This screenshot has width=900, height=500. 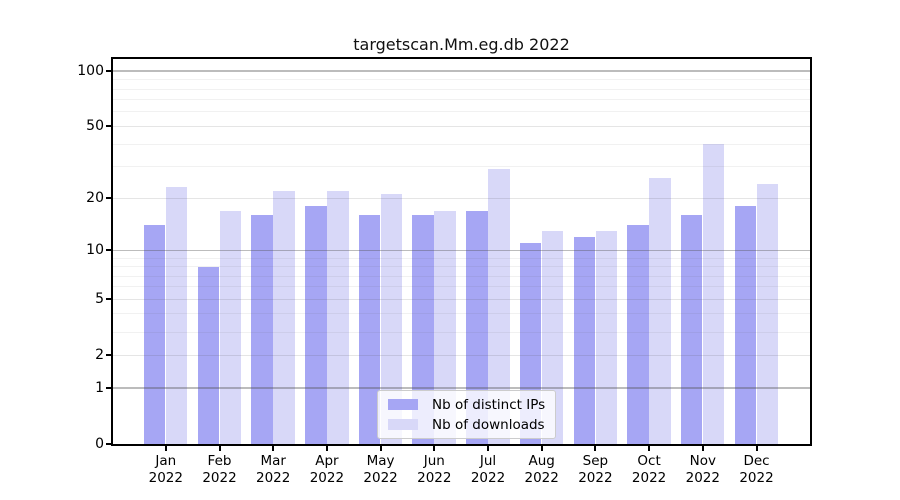 What do you see at coordinates (445, 327) in the screenshot?
I see `bar-downloads-Jun` at bounding box center [445, 327].